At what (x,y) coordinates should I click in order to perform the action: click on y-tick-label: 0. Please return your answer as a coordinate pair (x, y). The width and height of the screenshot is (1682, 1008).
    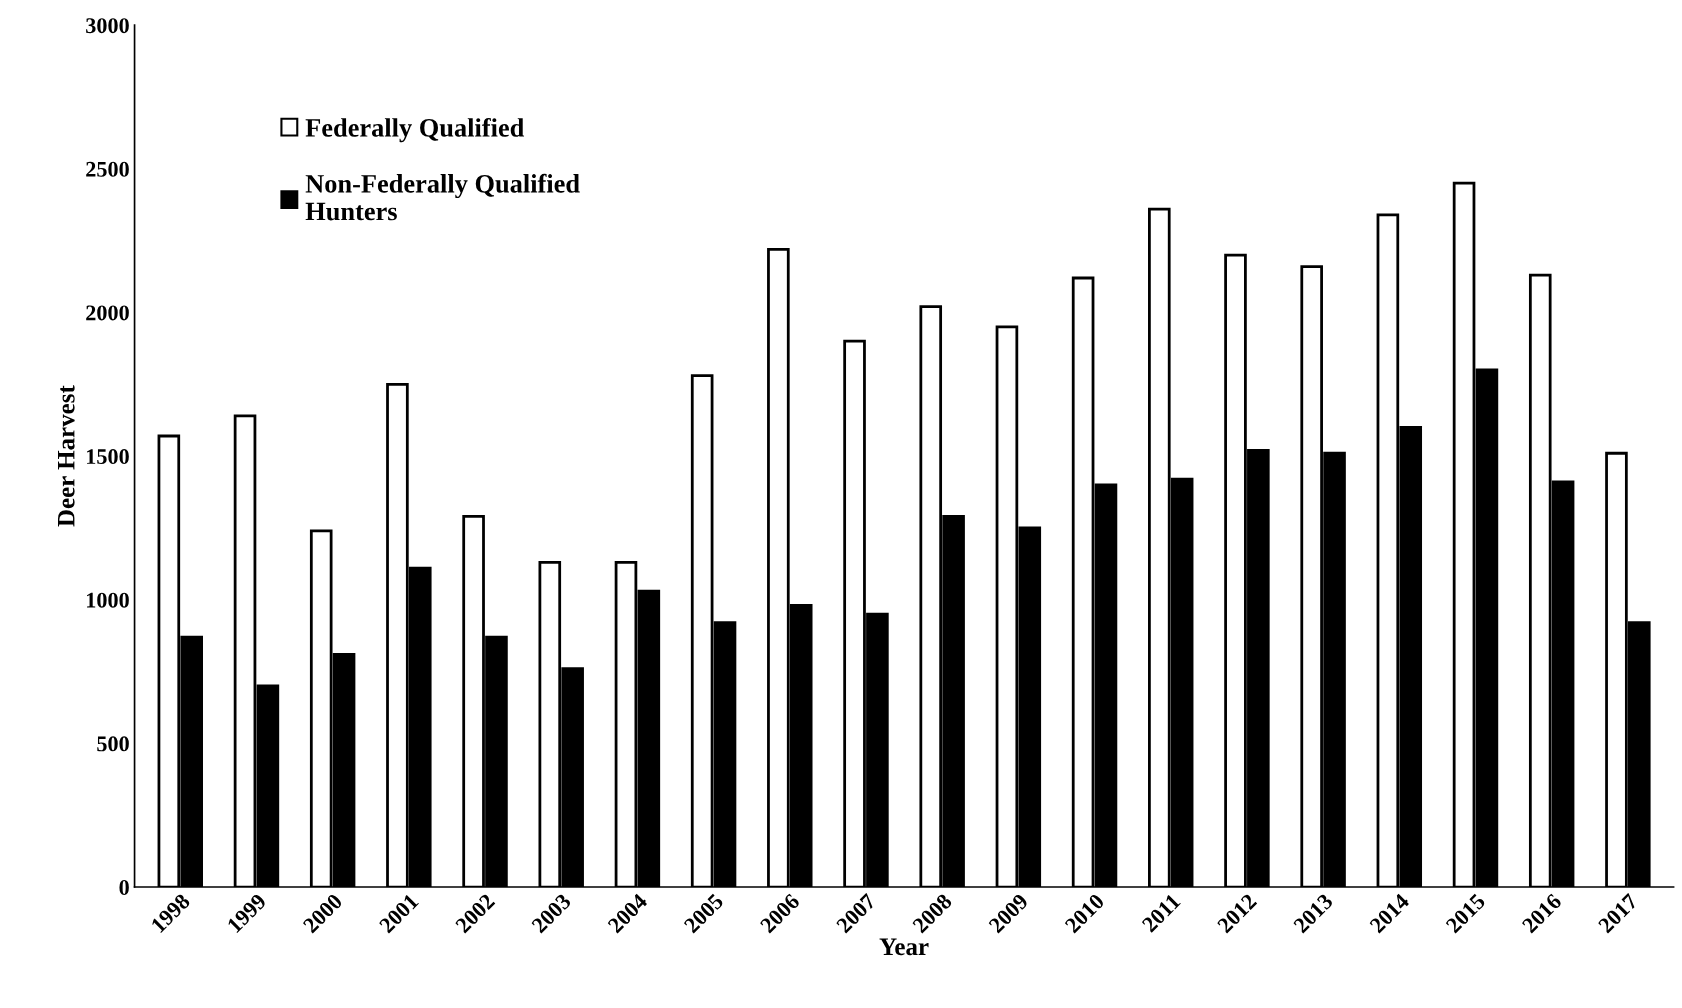
    Looking at the image, I should click on (124, 887).